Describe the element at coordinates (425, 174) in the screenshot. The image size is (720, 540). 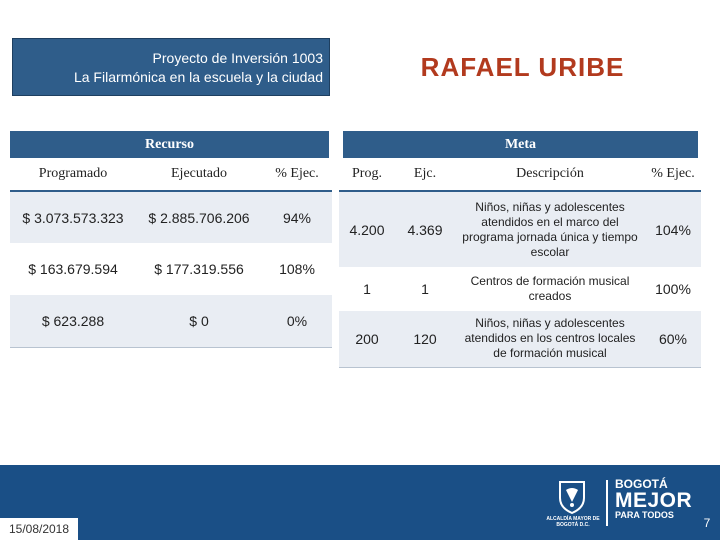
I see `col-ejc: Ejc.` at that location.